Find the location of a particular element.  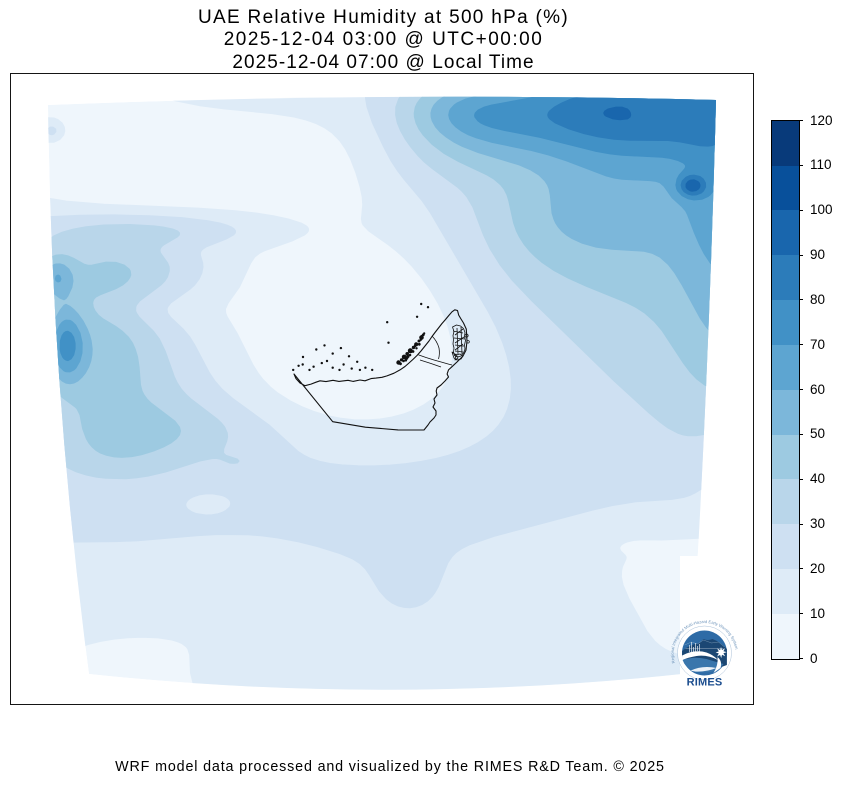

svg-text: RIMES is located at coordinates (705, 683).